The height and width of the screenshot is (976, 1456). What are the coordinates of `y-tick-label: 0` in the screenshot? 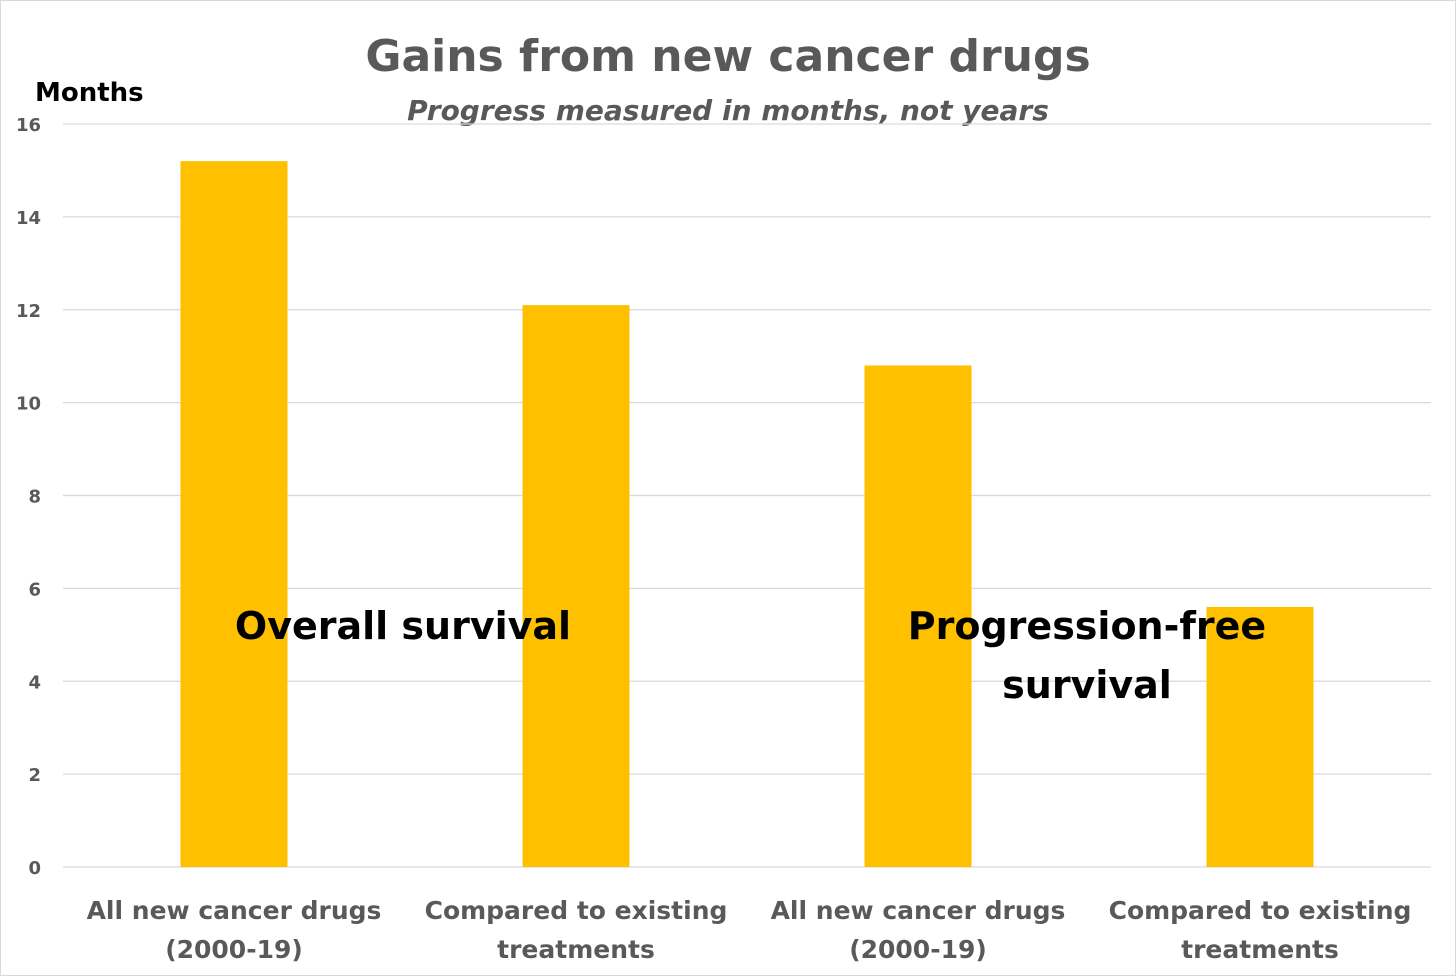 It's located at (34, 868).